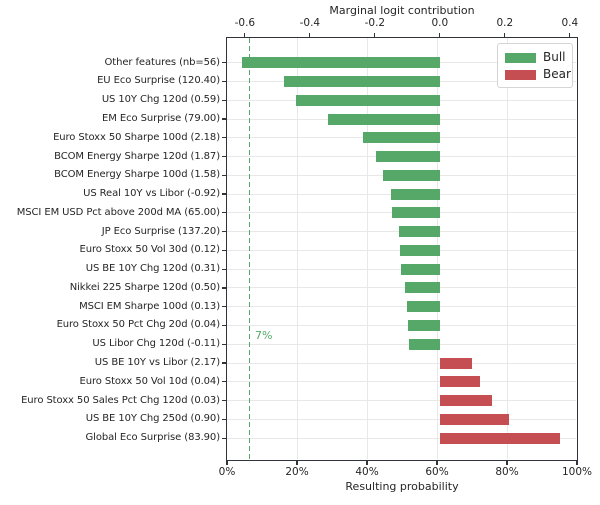 Image resolution: width=600 pixels, height=505 pixels. I want to click on legend-item-bear: Bear, so click(538, 74).